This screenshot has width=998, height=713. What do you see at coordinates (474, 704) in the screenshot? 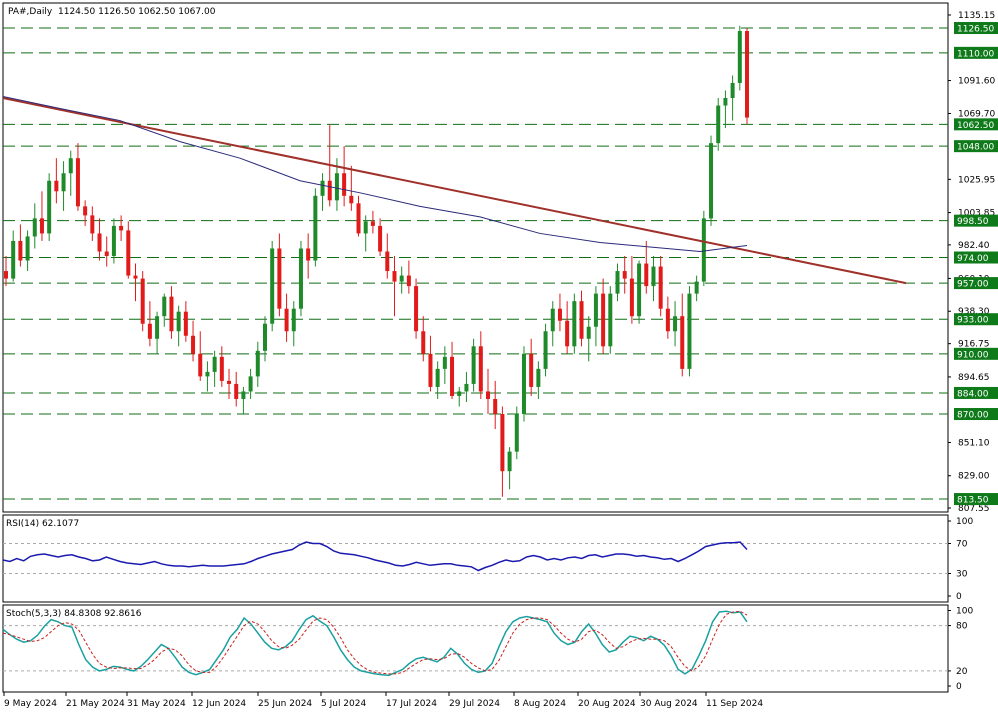
I see `time-tick-label: 29 Jul 2024` at bounding box center [474, 704].